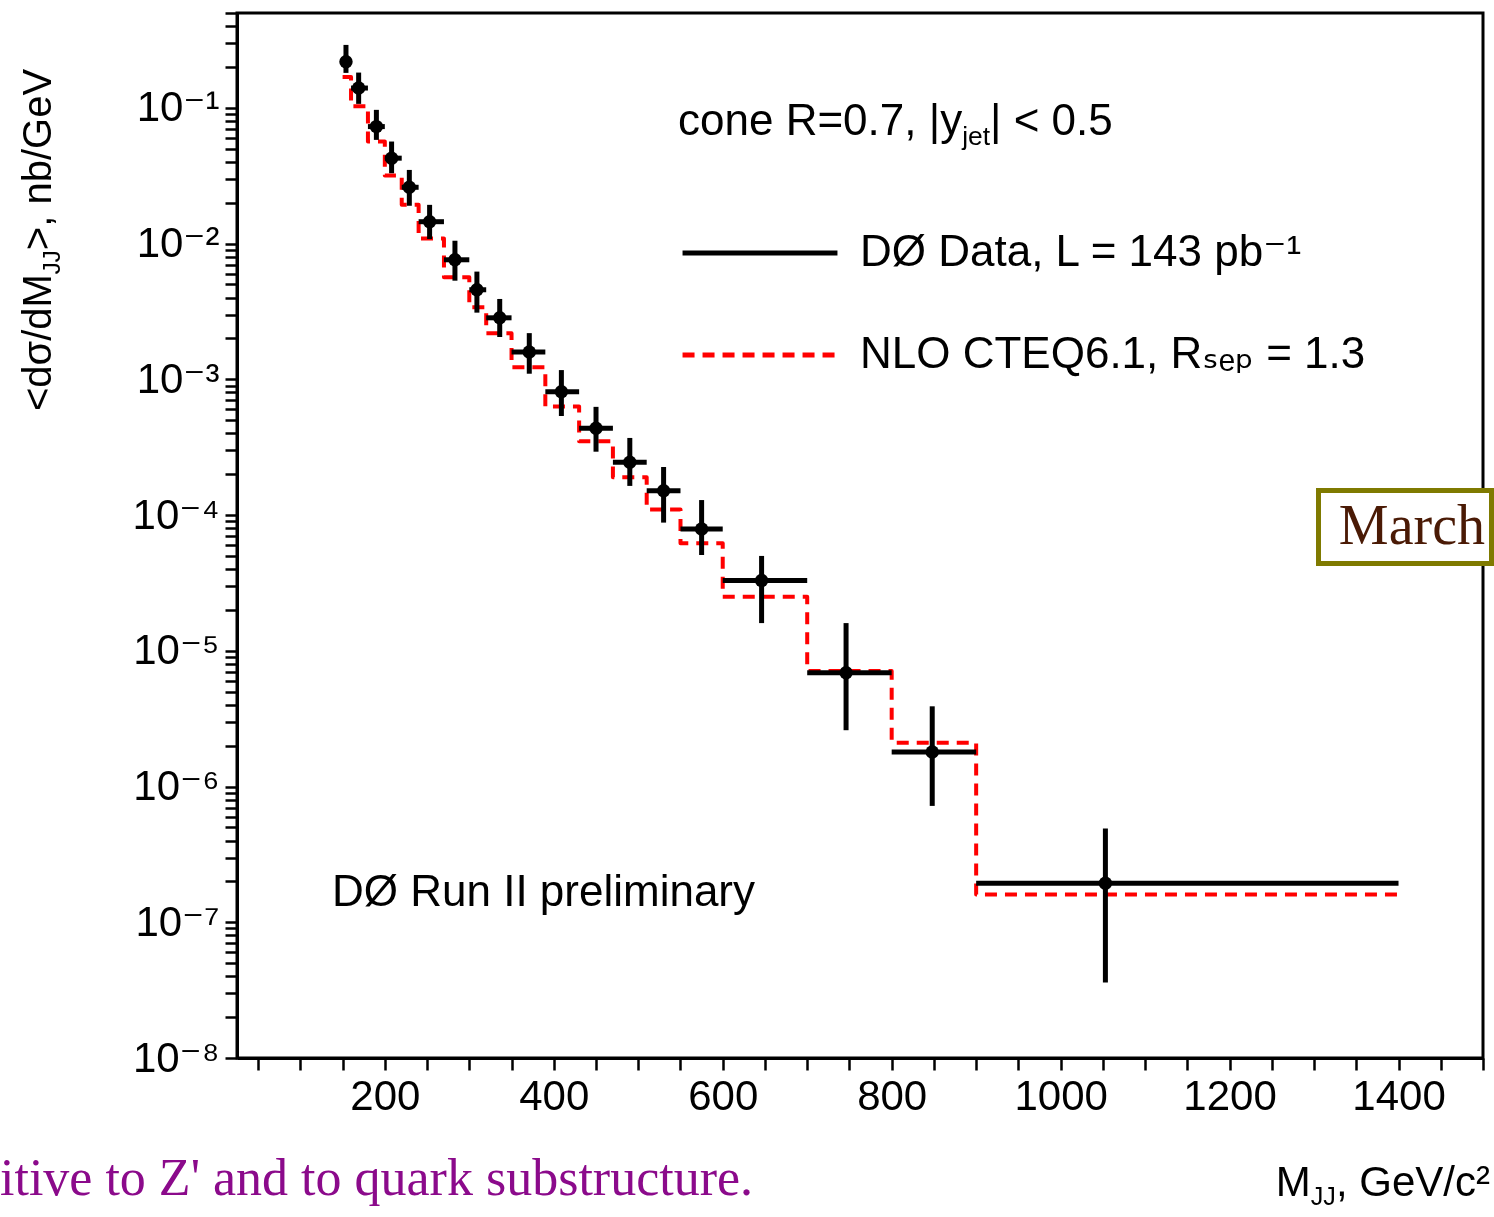 This screenshot has height=1217, width=1494. I want to click on x-tick-label: 1200, so click(1230, 1095).